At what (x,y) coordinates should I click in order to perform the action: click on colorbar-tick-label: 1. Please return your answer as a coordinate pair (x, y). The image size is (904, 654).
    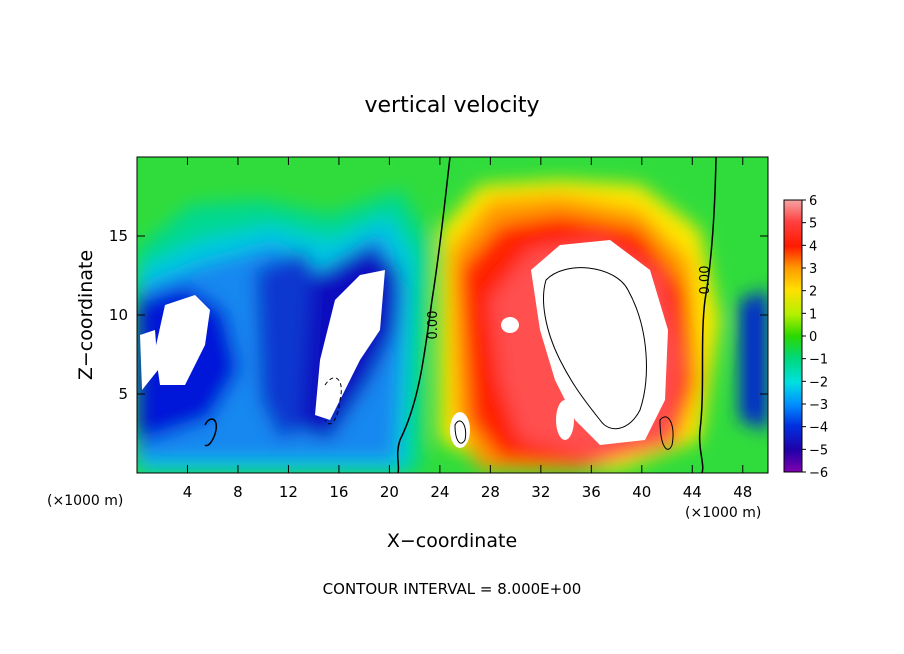
    Looking at the image, I should click on (813, 314).